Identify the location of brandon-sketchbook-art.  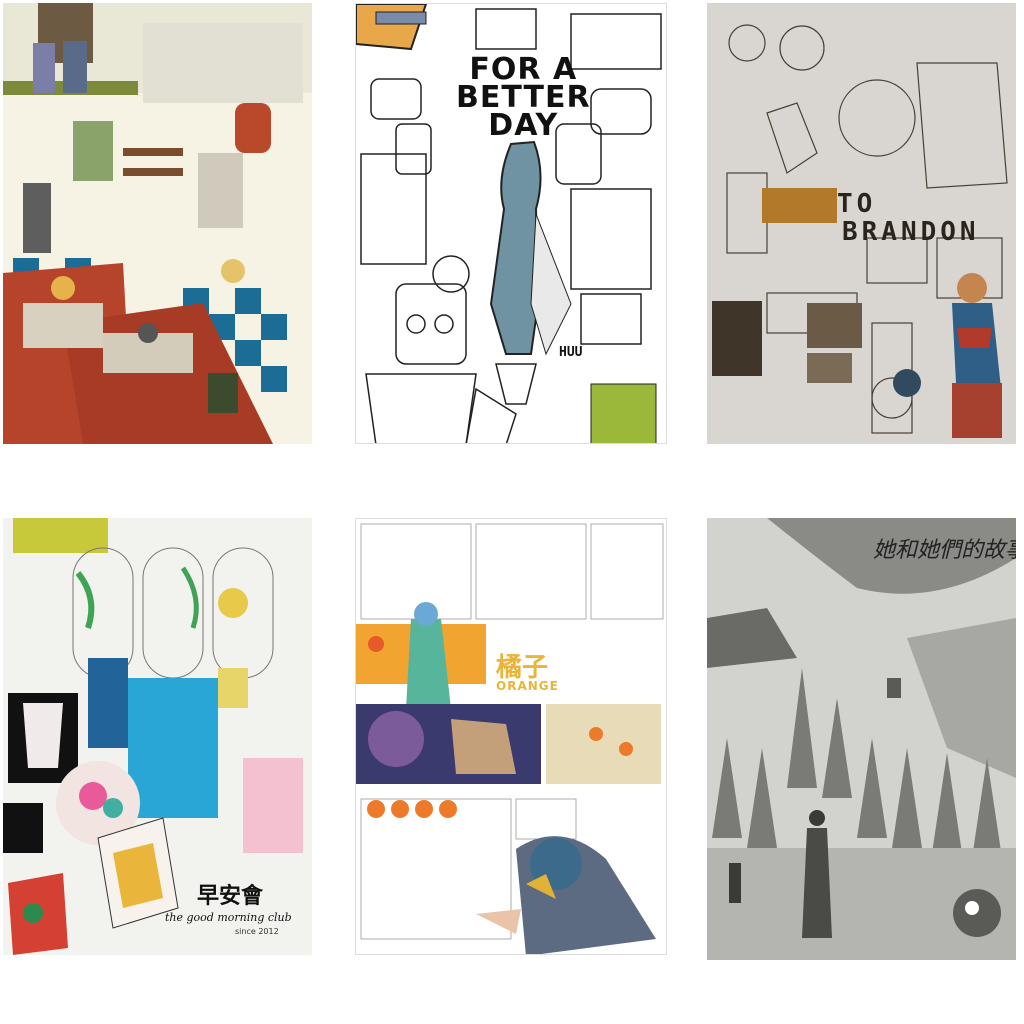
(860, 231).